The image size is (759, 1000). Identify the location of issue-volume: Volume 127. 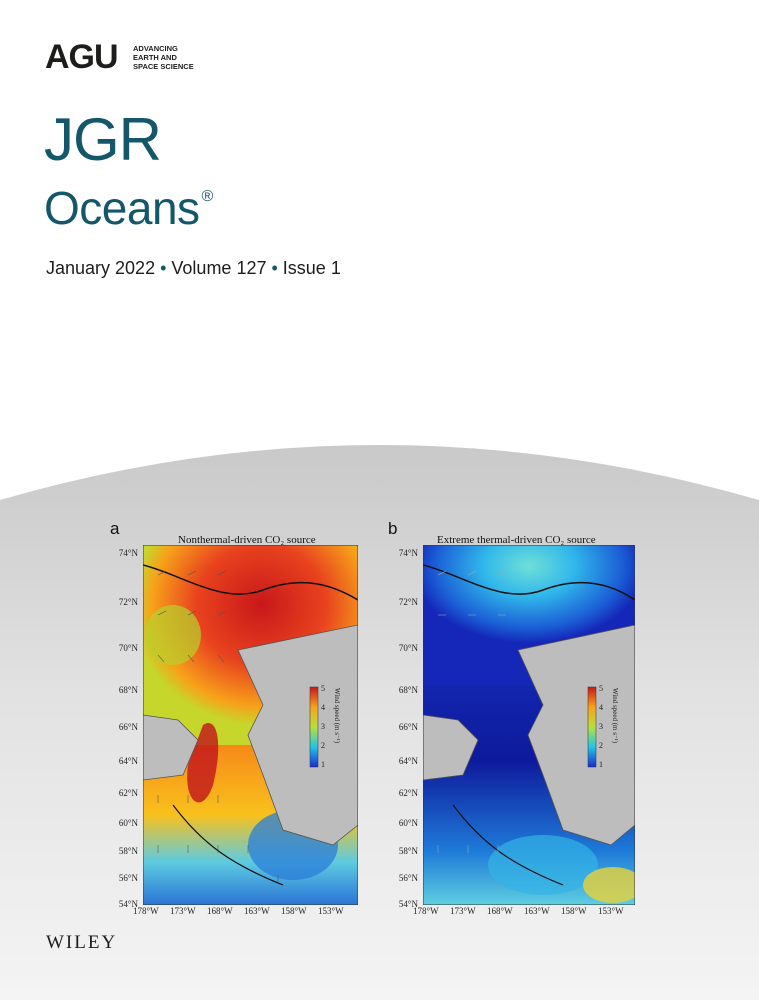
(219, 268).